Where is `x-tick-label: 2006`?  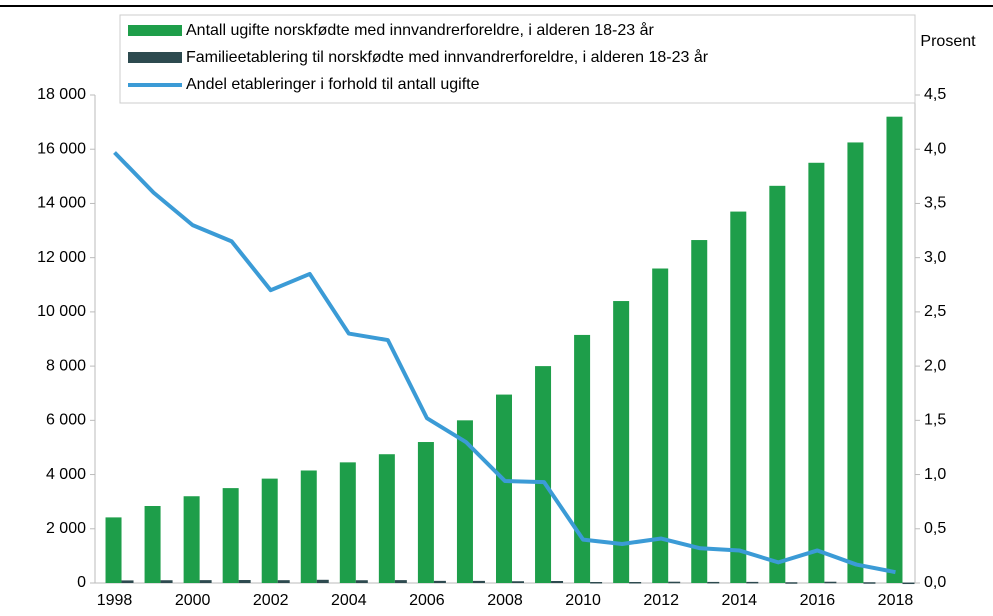
x-tick-label: 2006 is located at coordinates (427, 600).